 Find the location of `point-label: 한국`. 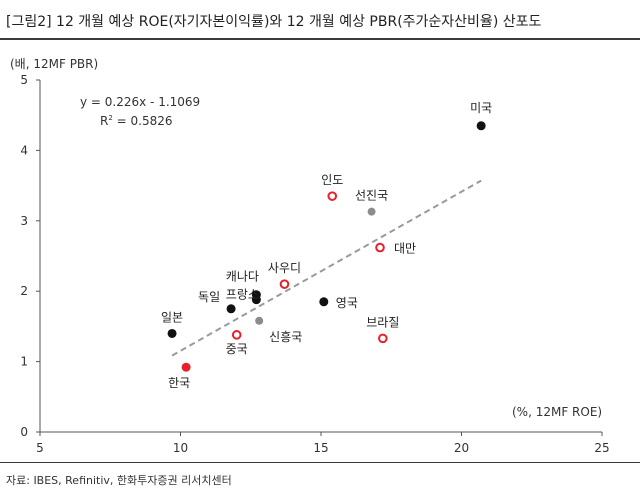

point-label: 한국 is located at coordinates (179, 383).